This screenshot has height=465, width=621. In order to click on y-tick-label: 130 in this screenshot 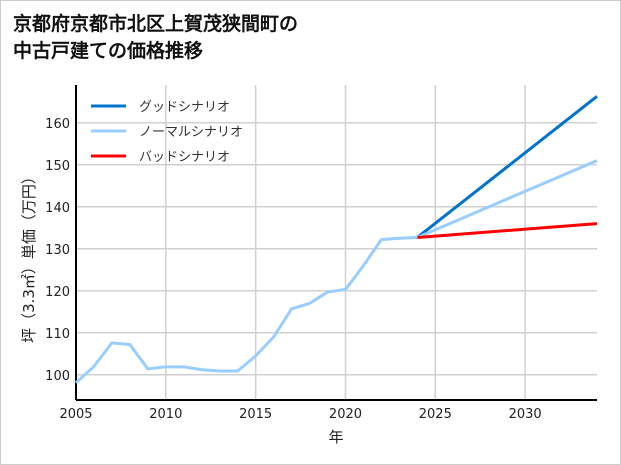, I will do `click(57, 250)`.